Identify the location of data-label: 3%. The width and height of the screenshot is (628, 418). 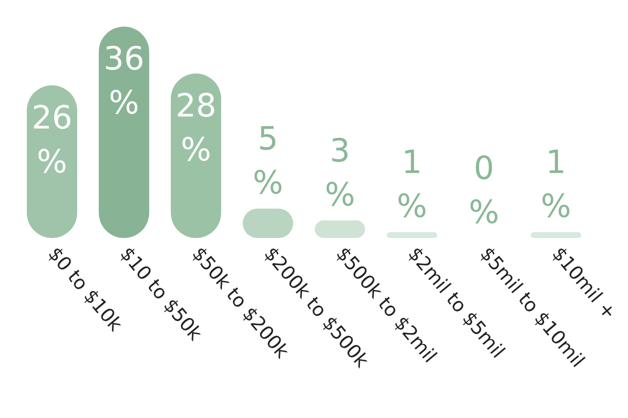
(340, 172).